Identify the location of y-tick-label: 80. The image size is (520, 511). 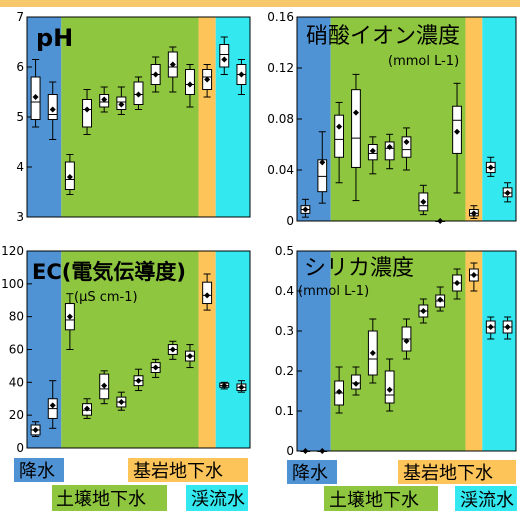
(16, 317).